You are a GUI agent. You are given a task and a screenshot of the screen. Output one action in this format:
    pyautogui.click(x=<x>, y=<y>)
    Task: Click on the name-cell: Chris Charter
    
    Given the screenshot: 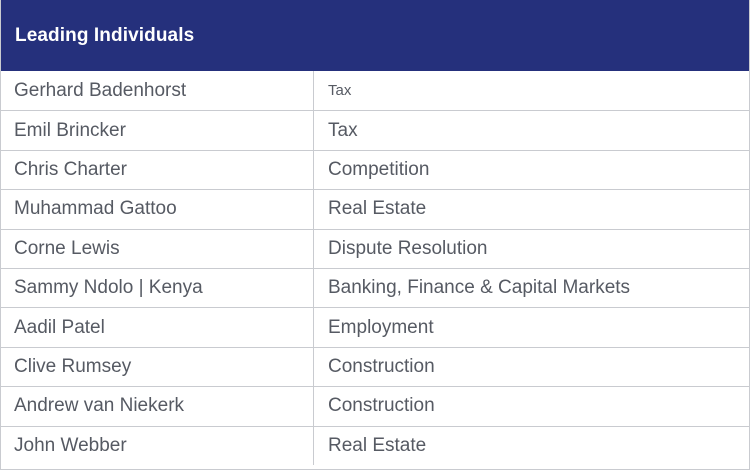 What is the action you would take?
    pyautogui.click(x=157, y=170)
    